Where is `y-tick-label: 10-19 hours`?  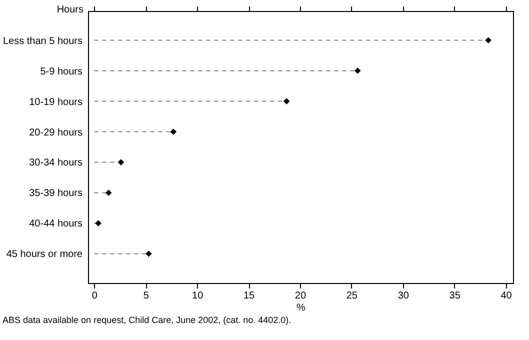
y-tick-label: 10-19 hours is located at coordinates (55, 102).